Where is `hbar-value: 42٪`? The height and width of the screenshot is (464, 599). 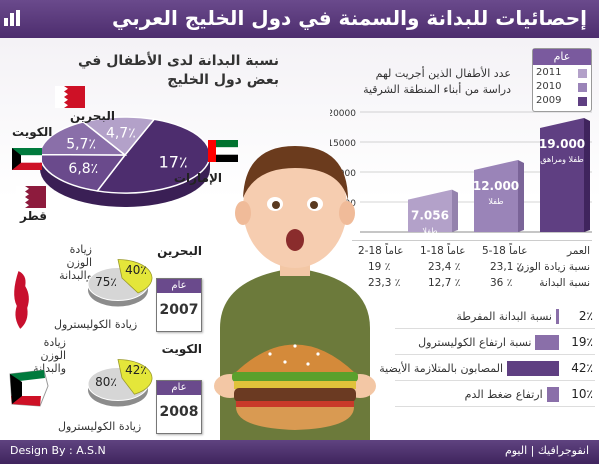
hbar-value: 42٪ is located at coordinates (582, 368).